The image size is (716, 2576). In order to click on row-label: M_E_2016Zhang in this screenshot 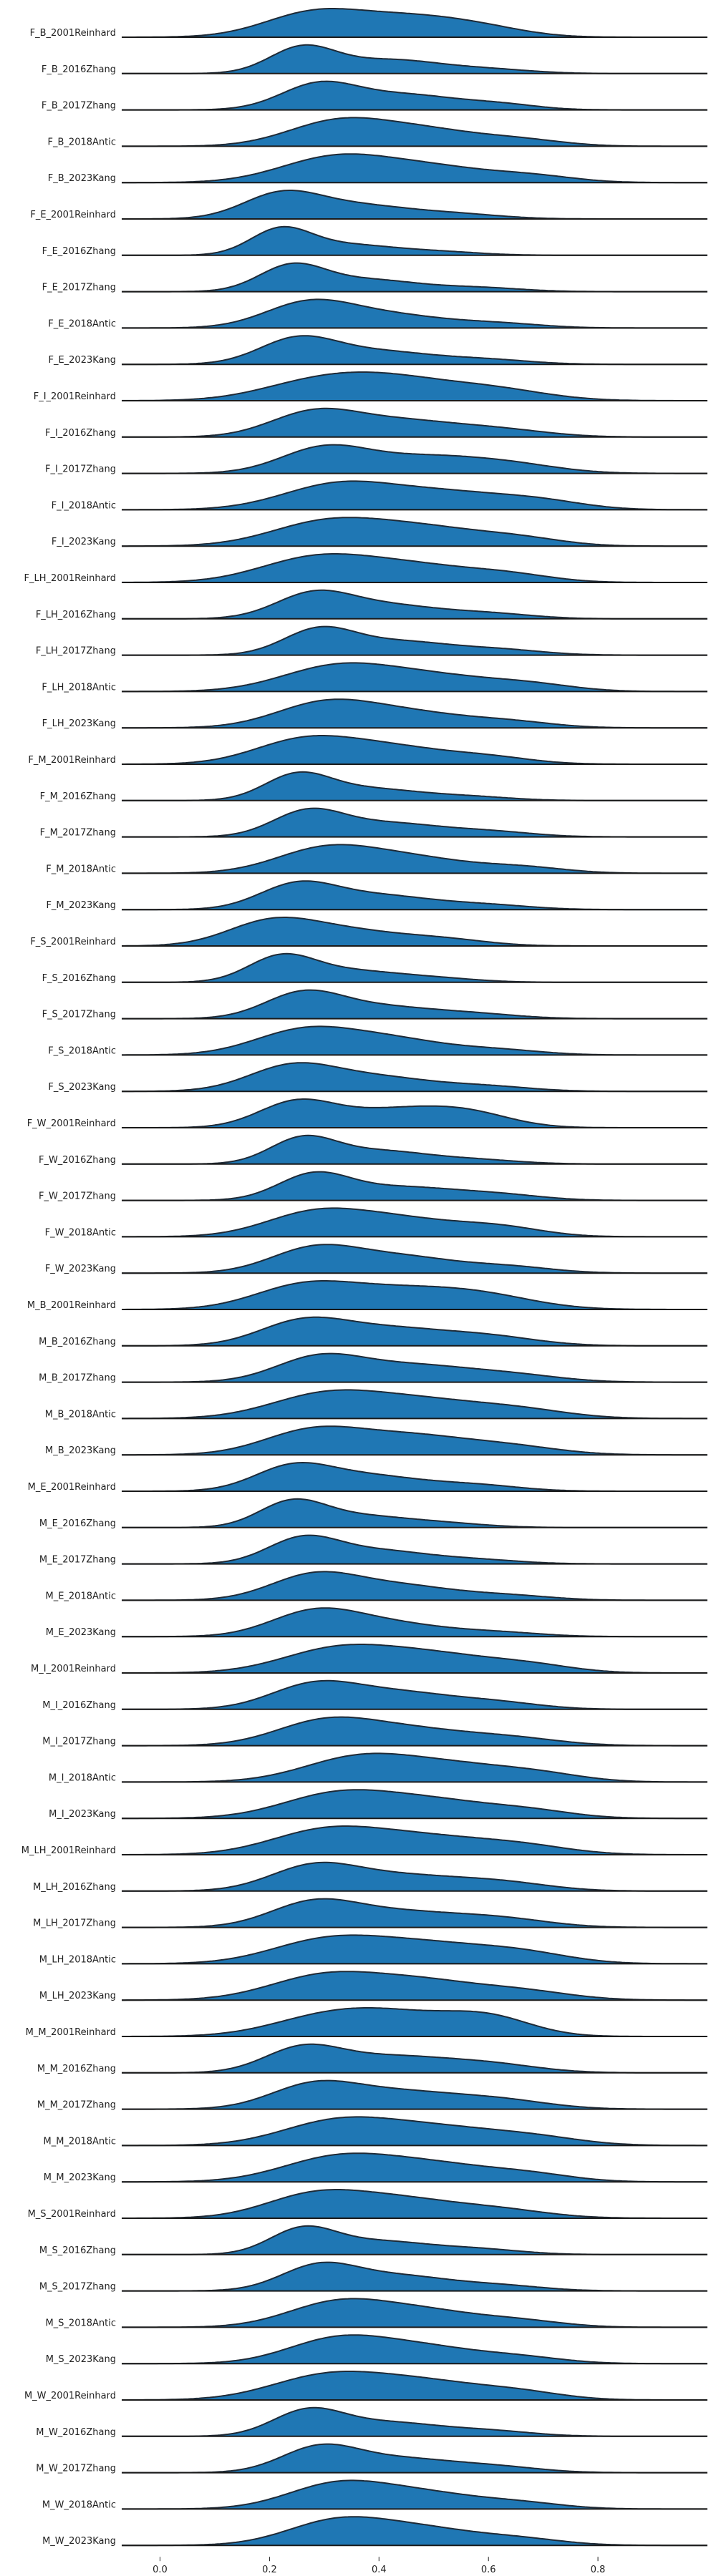, I will do `click(77, 1523)`.